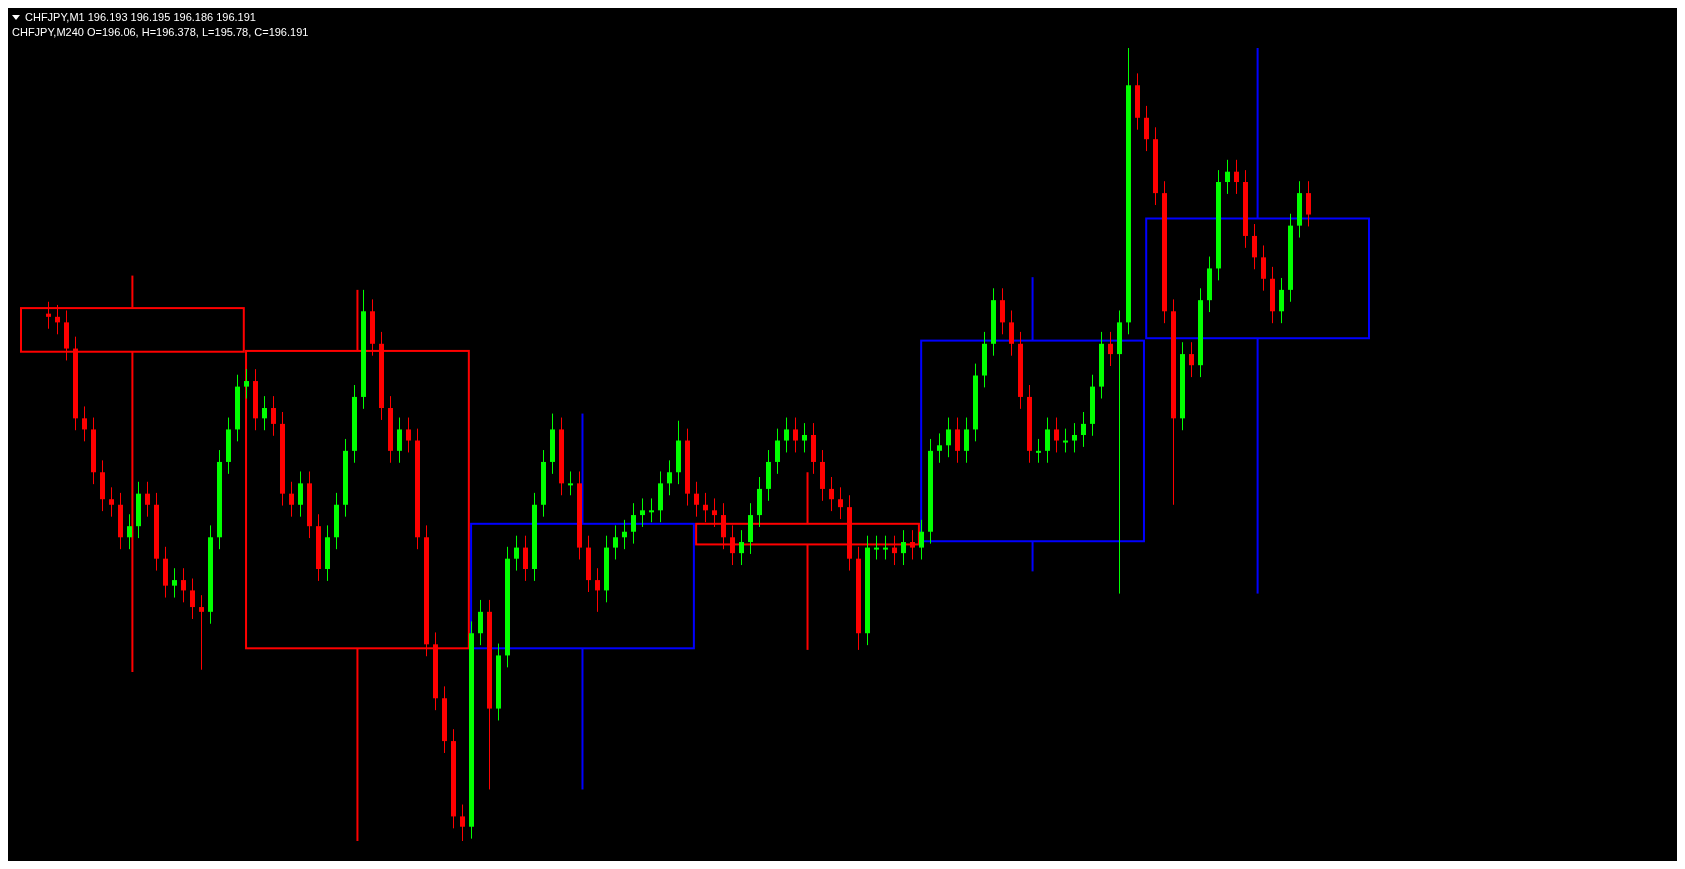  Describe the element at coordinates (160, 32) in the screenshot. I see `chart-title: CHFJPY,M240 O=196.06, H=196.378, L=195.78, C=196.191` at that location.